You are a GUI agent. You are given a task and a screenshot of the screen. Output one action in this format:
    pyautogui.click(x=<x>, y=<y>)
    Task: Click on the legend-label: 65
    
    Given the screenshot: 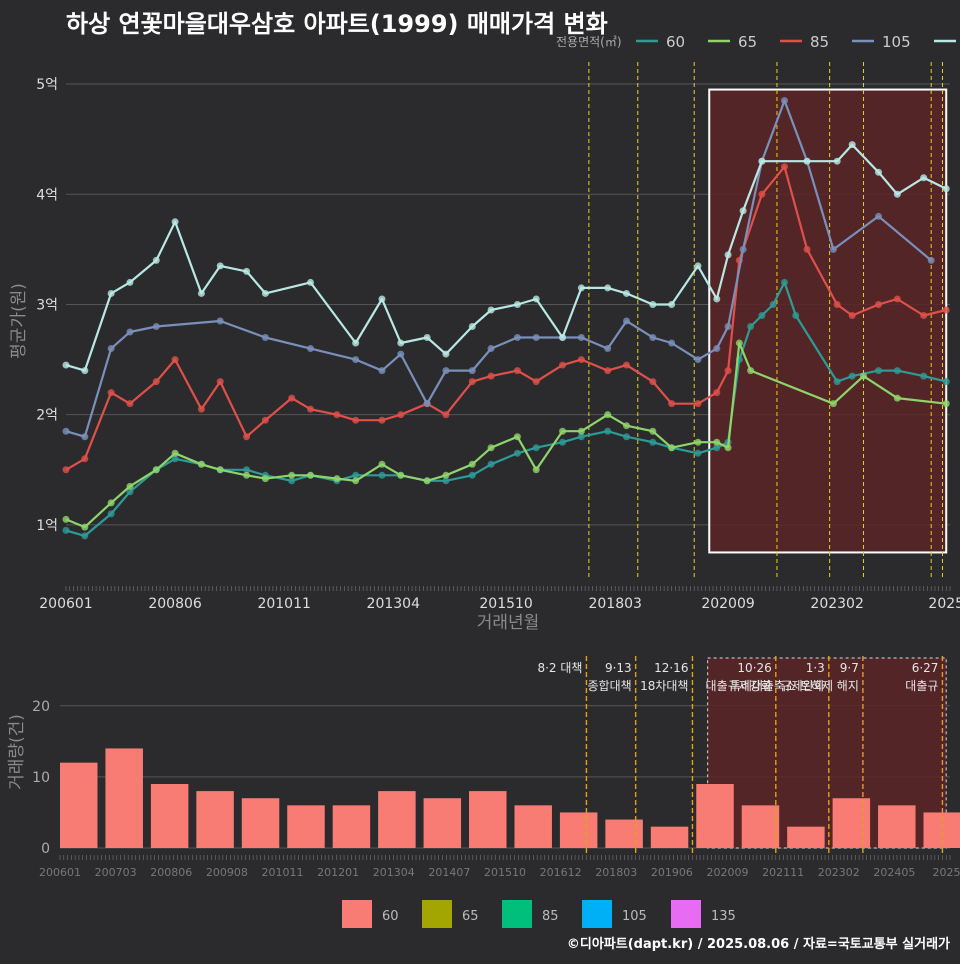 What is the action you would take?
    pyautogui.click(x=747, y=42)
    